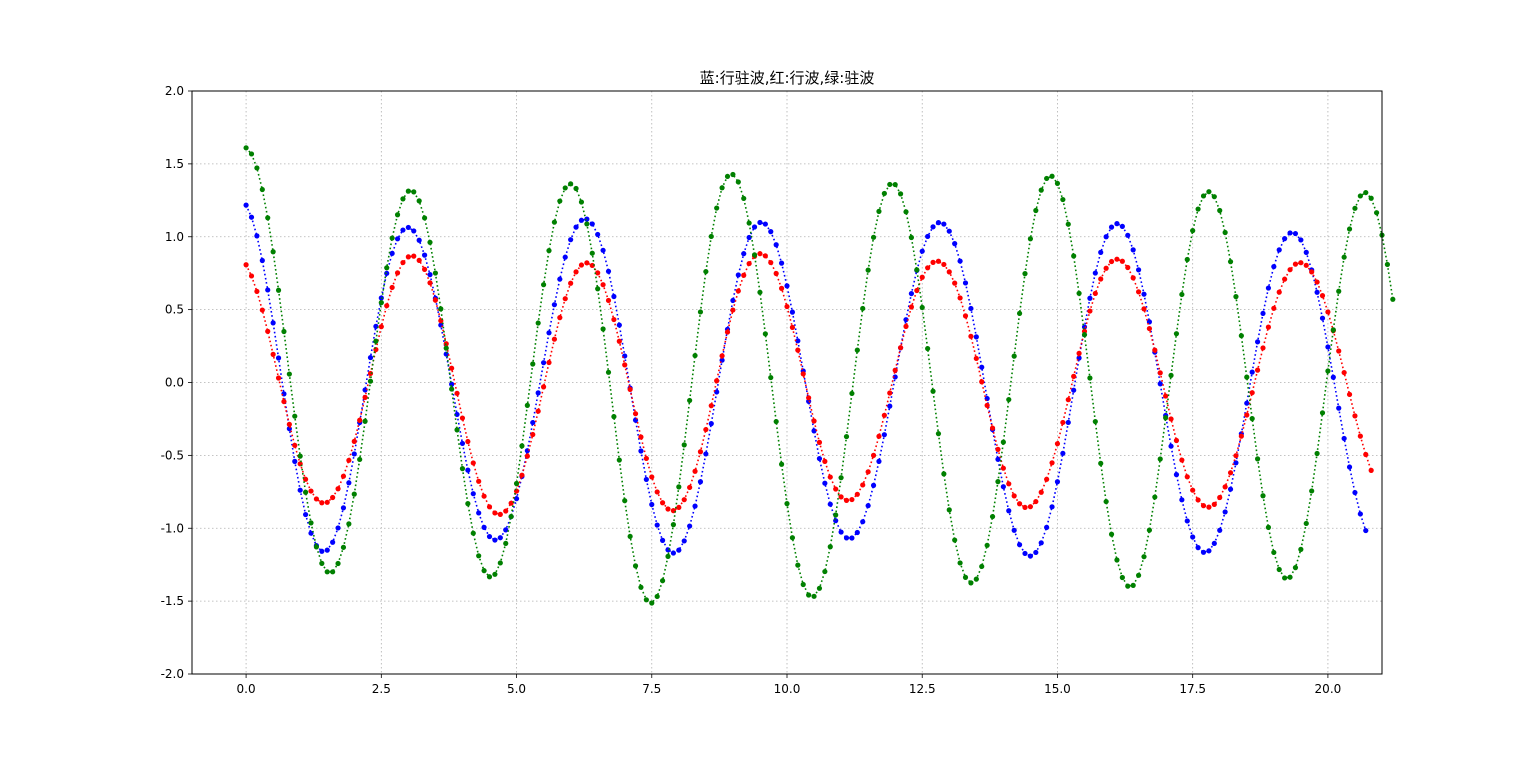 The height and width of the screenshot is (761, 1536). Describe the element at coordinates (1057, 689) in the screenshot. I see `x-tick-label: 15.0` at that location.